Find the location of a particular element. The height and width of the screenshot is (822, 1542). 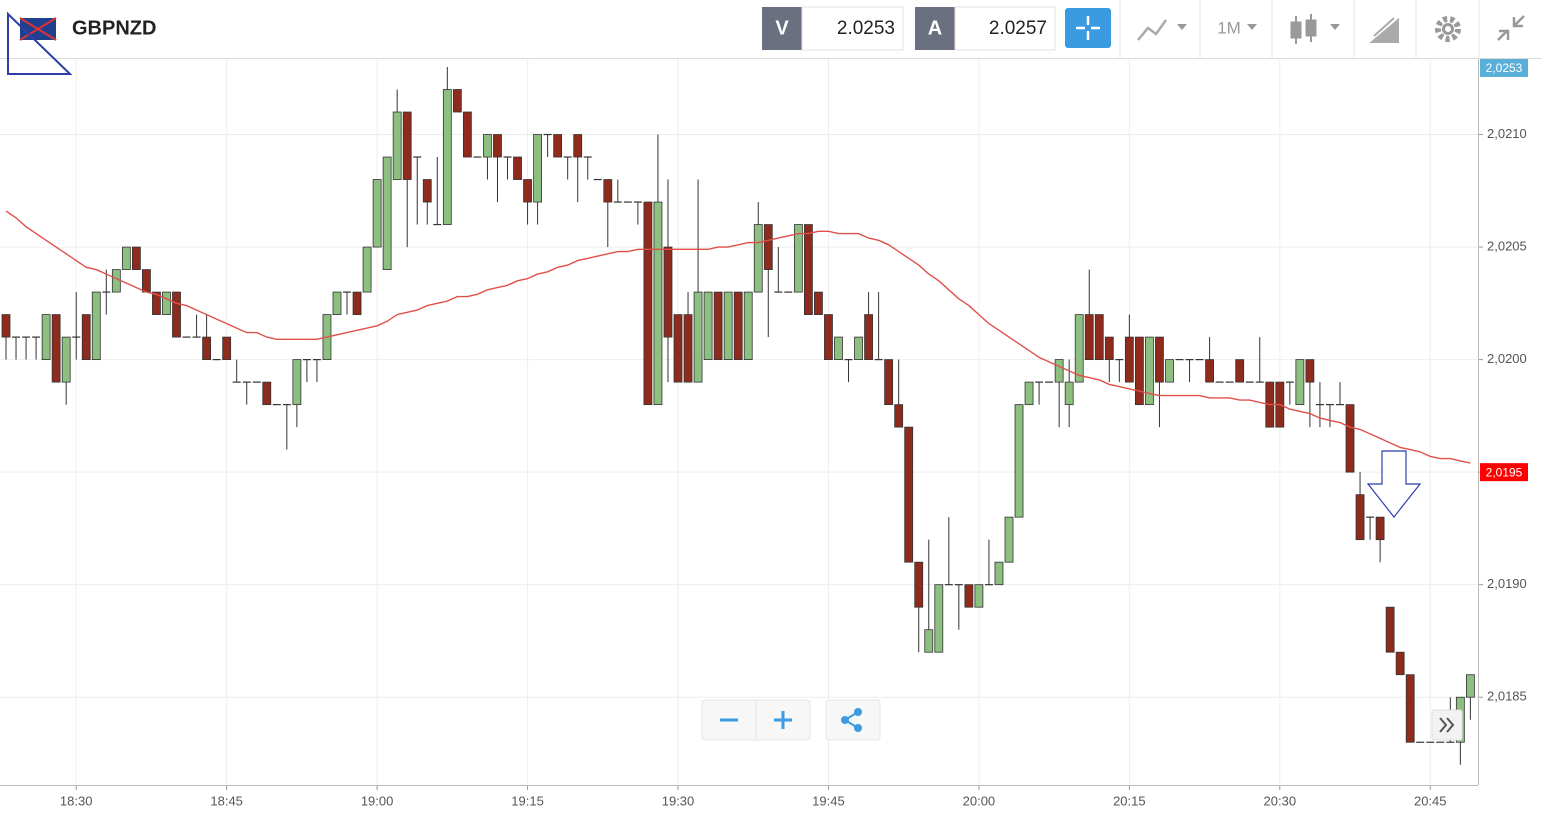

settings-icon is located at coordinates (1448, 29).